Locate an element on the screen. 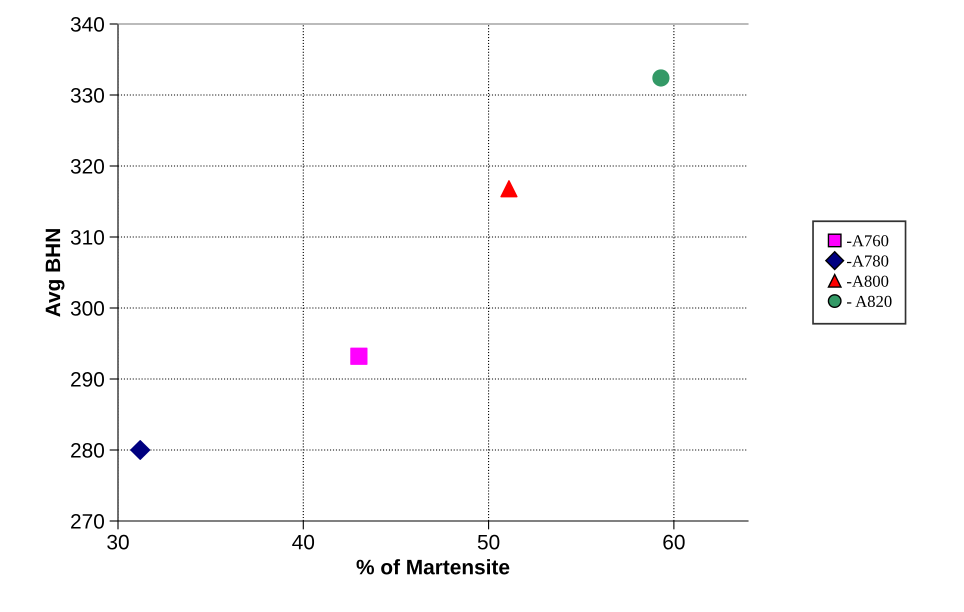  x-axis-title: % of Martensite is located at coordinates (433, 566).